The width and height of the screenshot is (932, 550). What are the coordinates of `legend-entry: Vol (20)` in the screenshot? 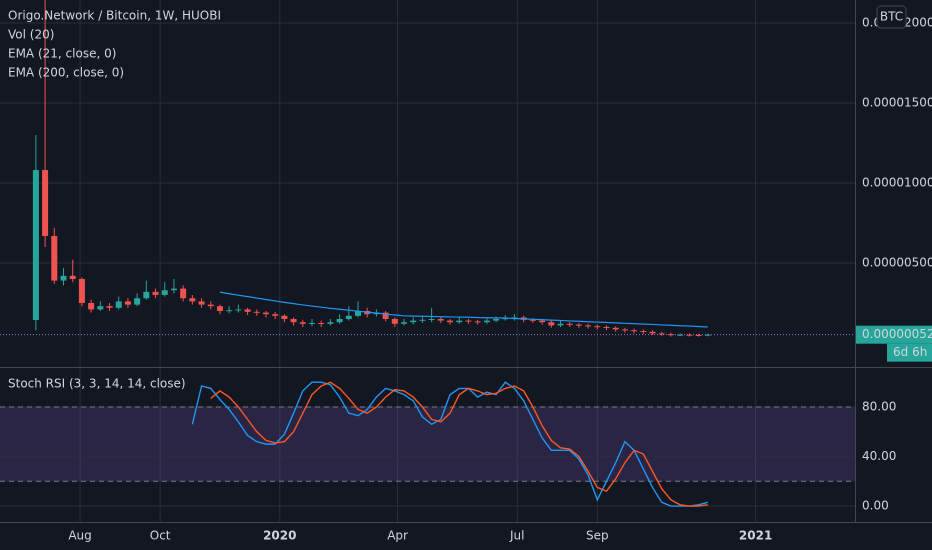 It's located at (31, 35).